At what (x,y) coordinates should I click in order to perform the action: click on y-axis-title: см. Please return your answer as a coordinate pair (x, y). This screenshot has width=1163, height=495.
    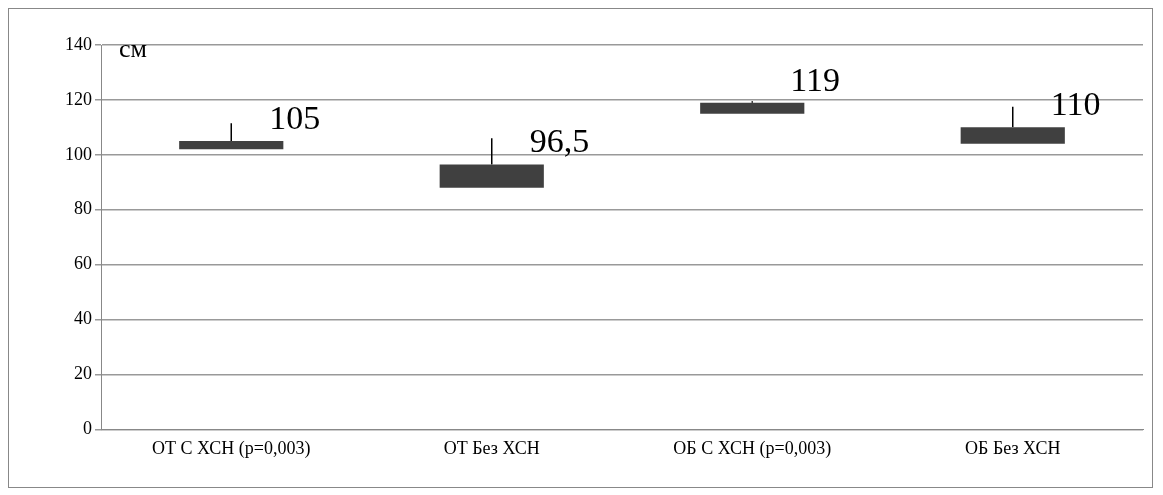
    Looking at the image, I should click on (133, 48).